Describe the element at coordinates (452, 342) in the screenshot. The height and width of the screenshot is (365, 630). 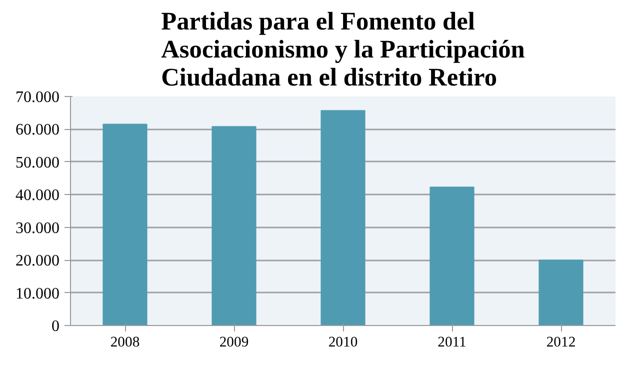
I see `x-tick-label: 2011` at that location.